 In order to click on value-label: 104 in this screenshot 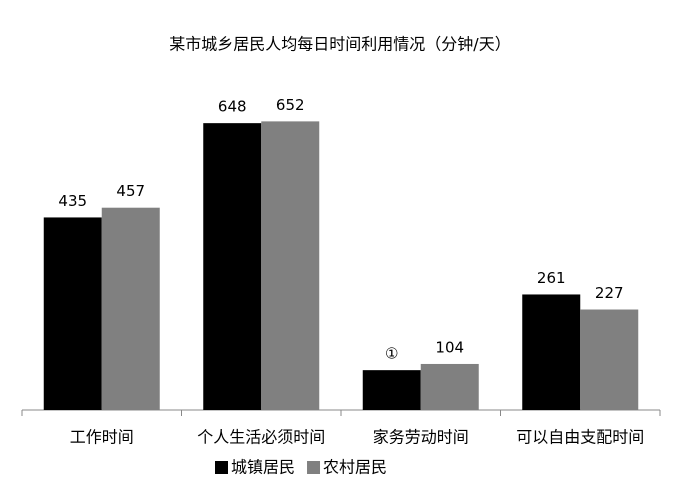, I will do `click(449, 347)`.